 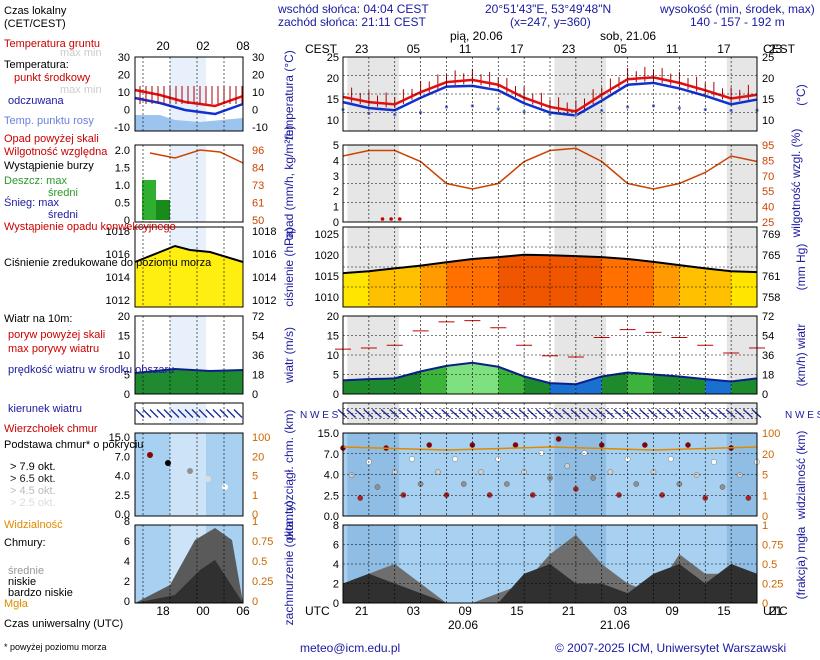 What do you see at coordinates (255, 496) in the screenshot?
I see `legend-vis-tick: 1` at bounding box center [255, 496].